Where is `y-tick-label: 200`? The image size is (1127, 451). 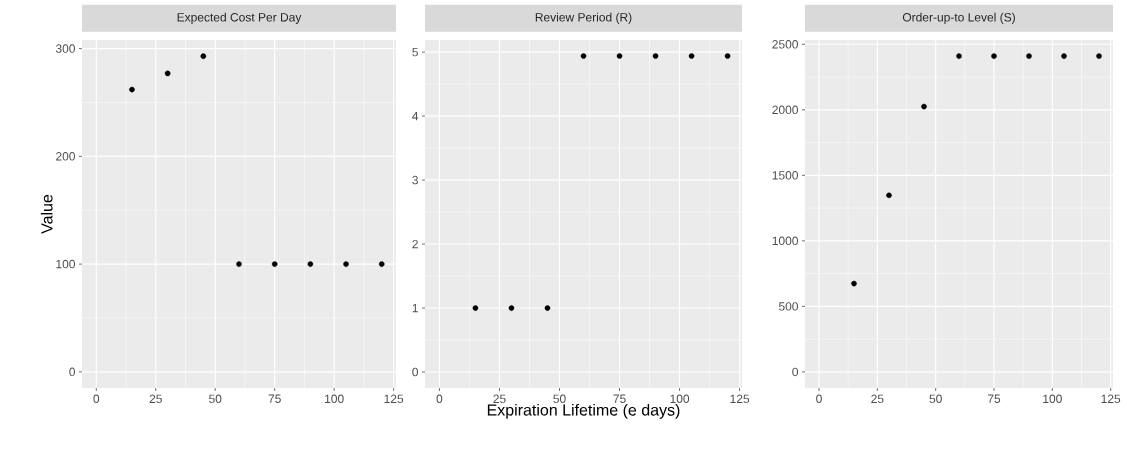 y-tick-label: 200 is located at coordinates (65, 156).